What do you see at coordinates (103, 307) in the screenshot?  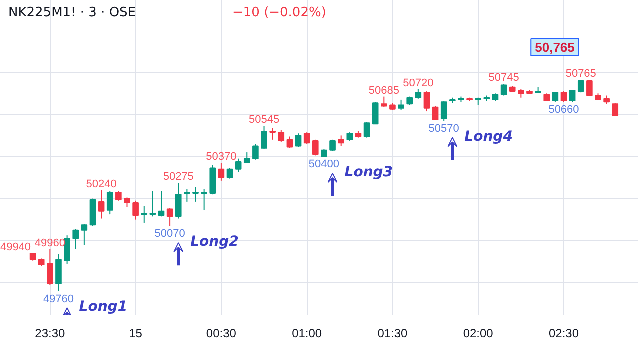 I see `annotation: Long1` at bounding box center [103, 307].